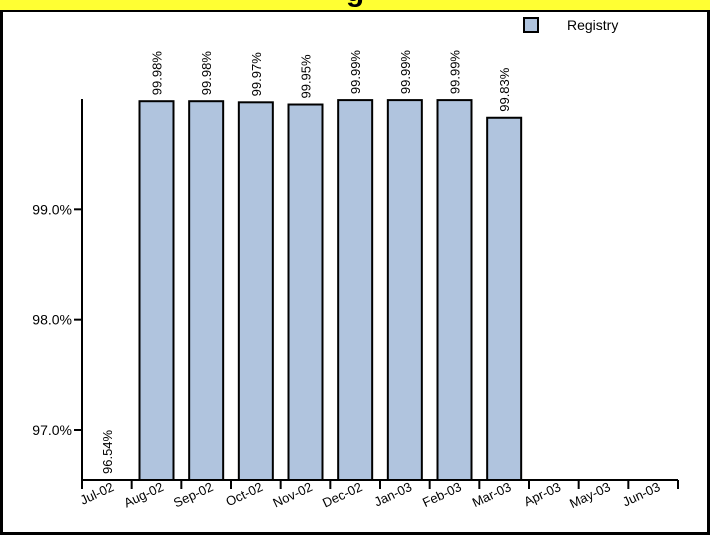  I want to click on data-label: 99.97%, so click(256, 74).